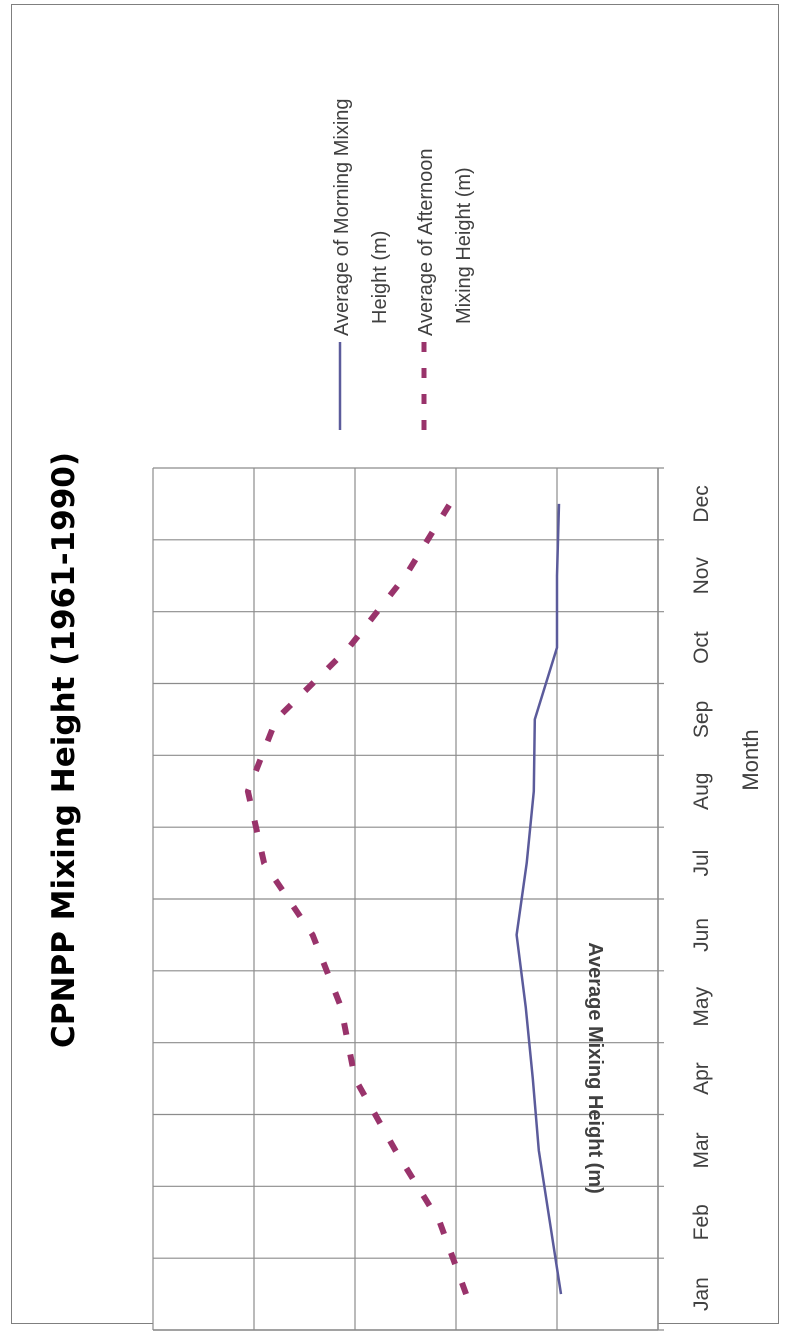  Describe the element at coordinates (464, 245) in the screenshot. I see `legend-label: Mixing Height (m)` at that location.